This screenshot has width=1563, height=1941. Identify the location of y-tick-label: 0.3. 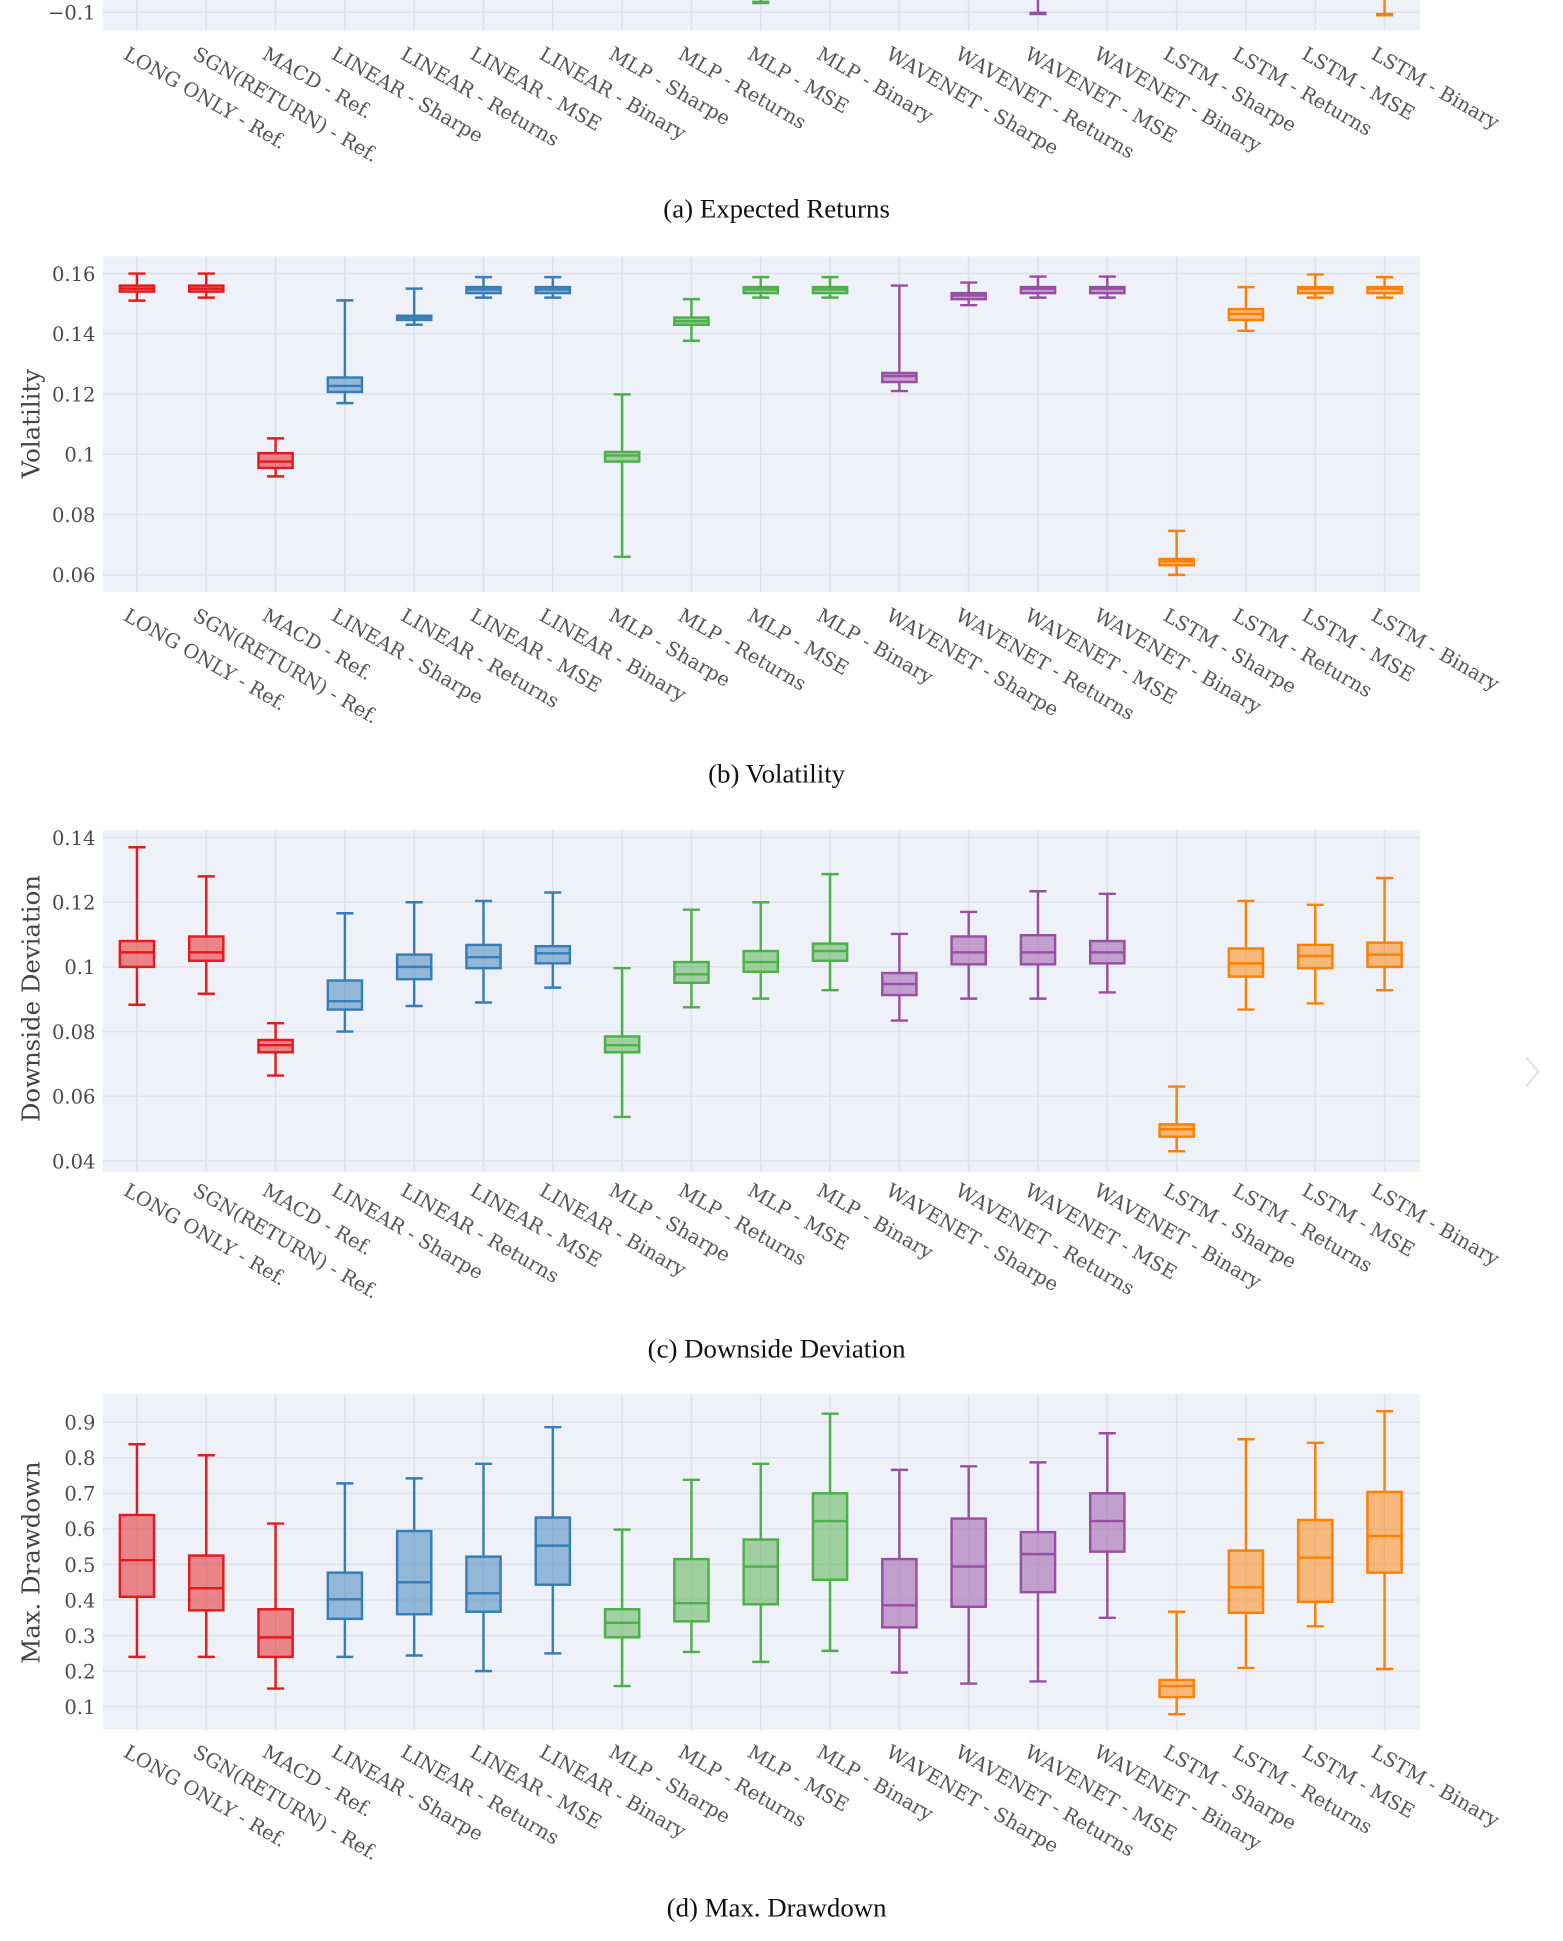
(79, 1636).